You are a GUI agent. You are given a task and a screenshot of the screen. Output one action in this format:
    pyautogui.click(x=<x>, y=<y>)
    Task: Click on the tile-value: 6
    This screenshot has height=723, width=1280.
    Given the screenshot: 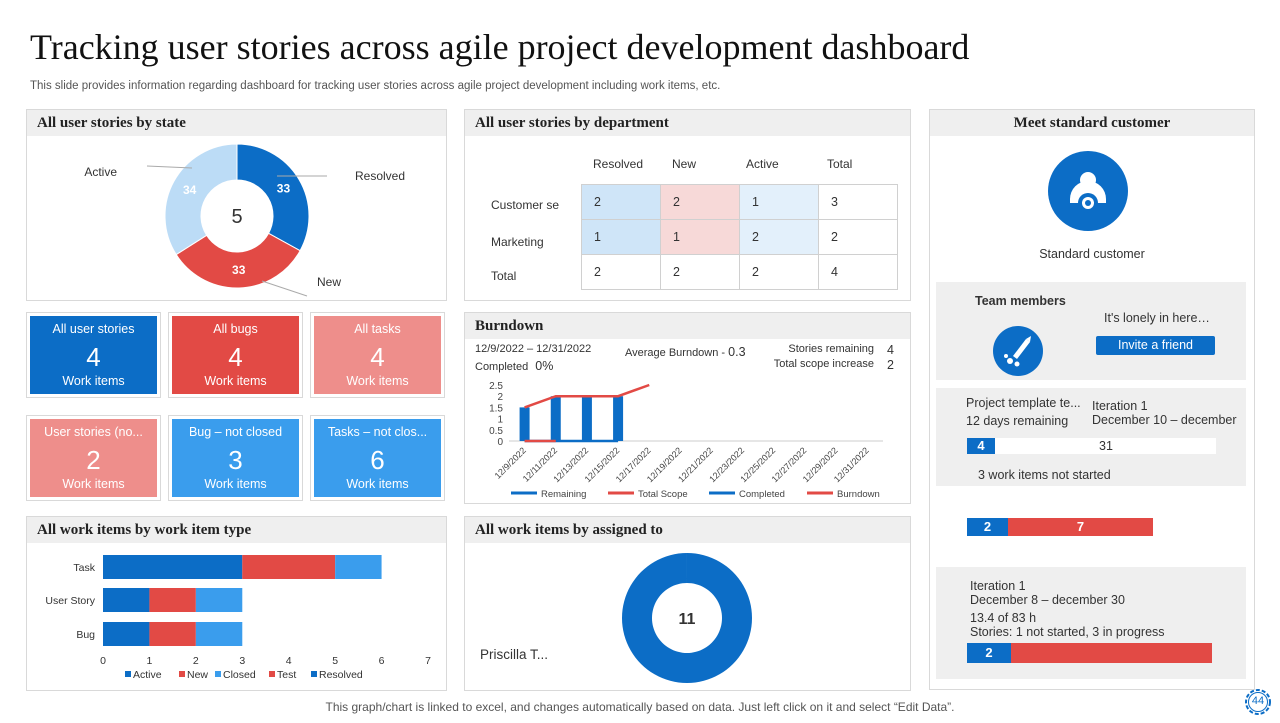 What is the action you would take?
    pyautogui.click(x=377, y=460)
    